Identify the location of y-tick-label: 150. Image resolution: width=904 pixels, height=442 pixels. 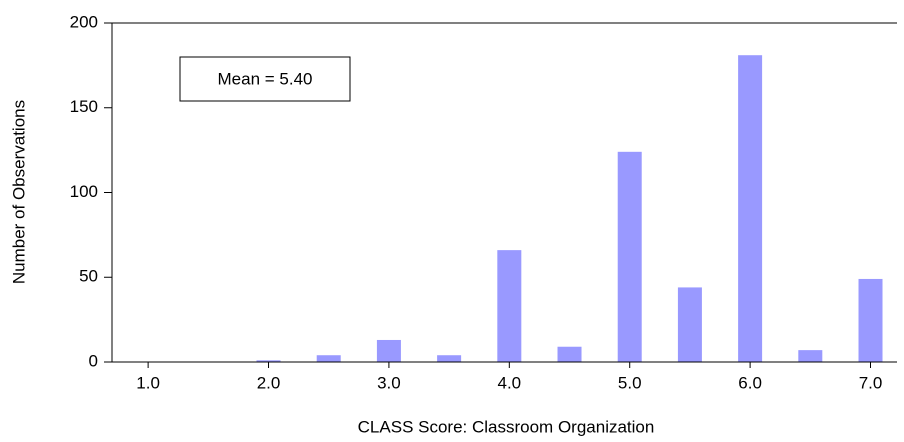
(84, 106).